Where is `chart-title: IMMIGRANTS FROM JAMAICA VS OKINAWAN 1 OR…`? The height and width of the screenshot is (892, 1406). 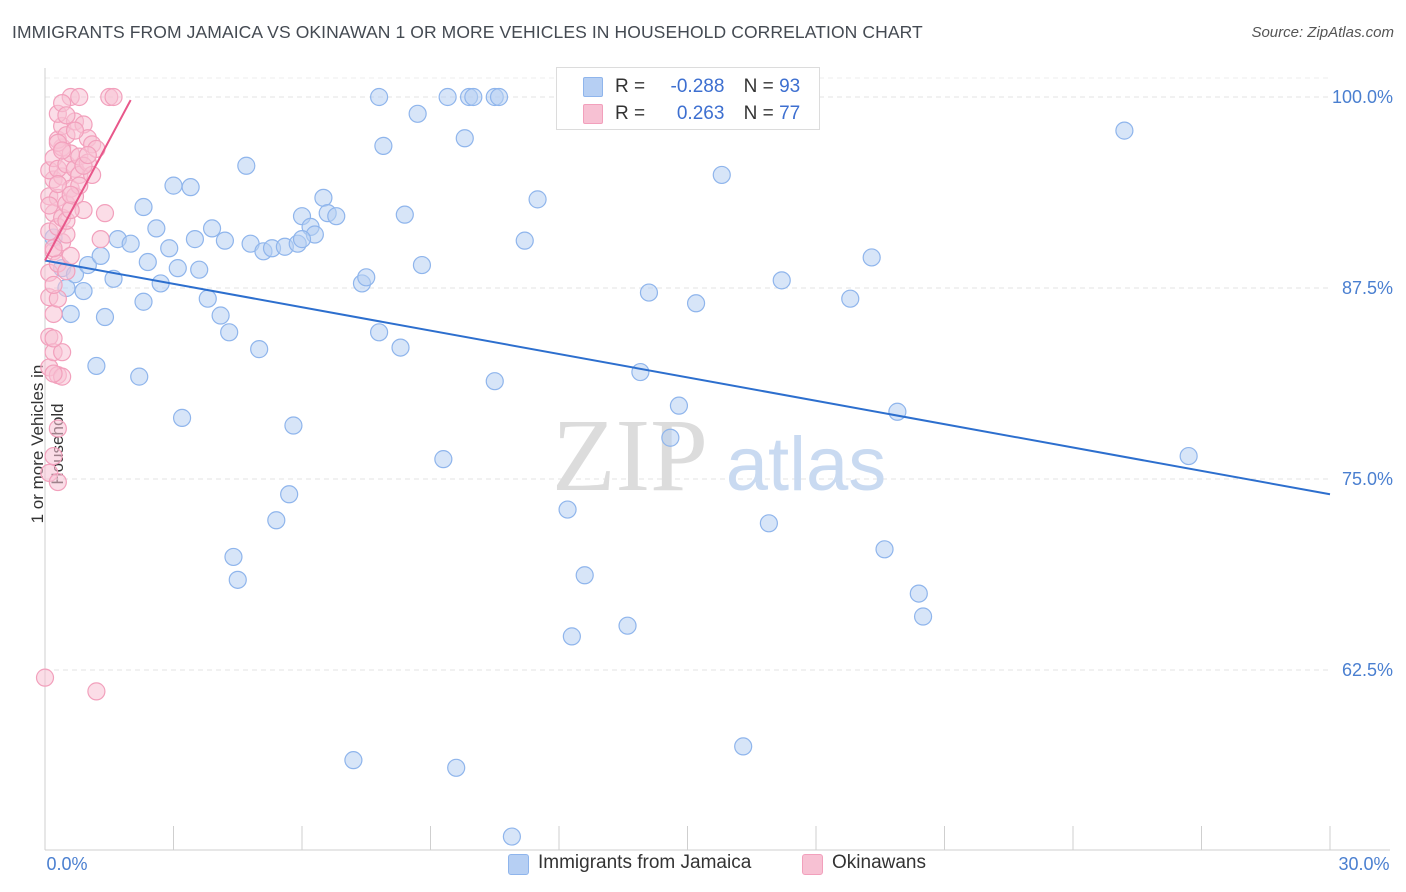 chart-title: IMMIGRANTS FROM JAMAICA VS OKINAWAN 1 OR… is located at coordinates (467, 32).